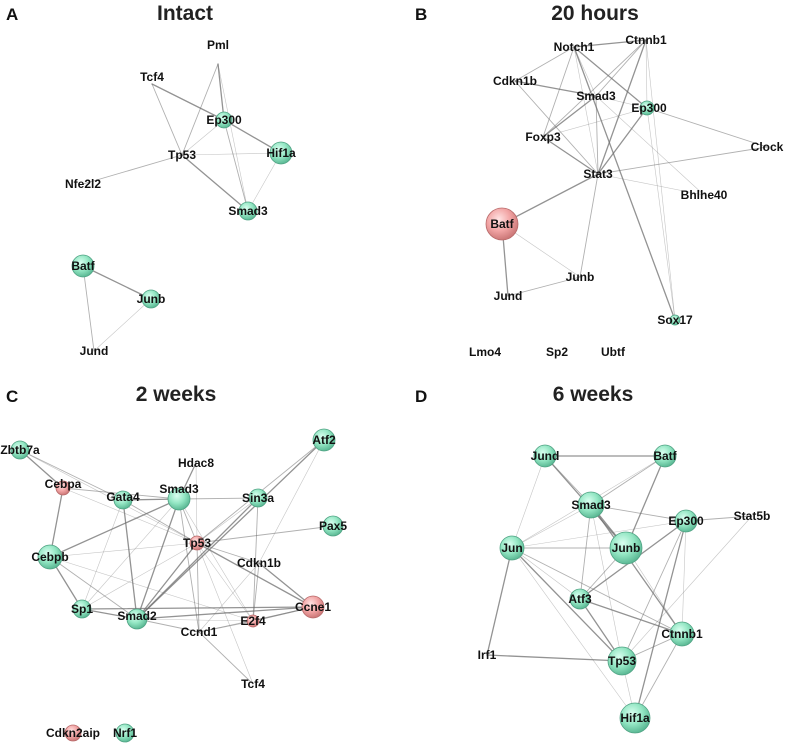 The width and height of the screenshot is (790, 753). What do you see at coordinates (291, 501) in the screenshot?
I see `edge-atf2-cdkn1b` at bounding box center [291, 501].